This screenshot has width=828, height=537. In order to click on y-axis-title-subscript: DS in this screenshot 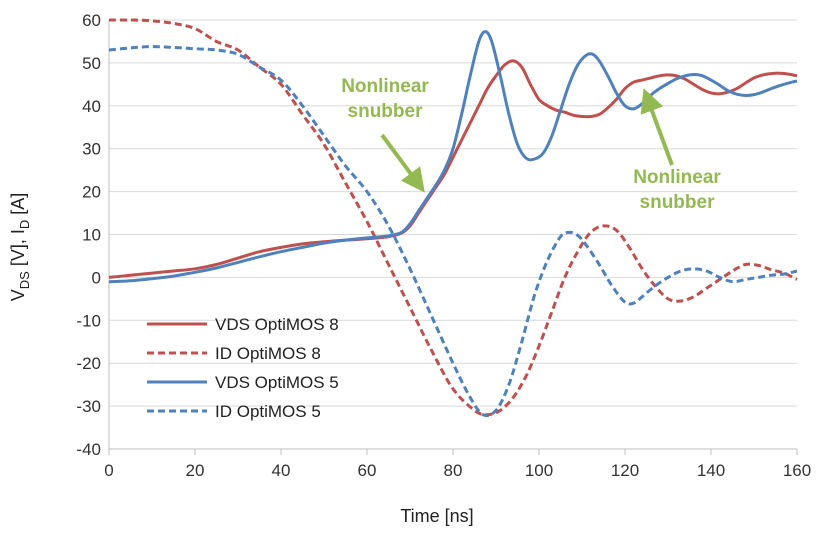, I will do `click(24, 280)`.